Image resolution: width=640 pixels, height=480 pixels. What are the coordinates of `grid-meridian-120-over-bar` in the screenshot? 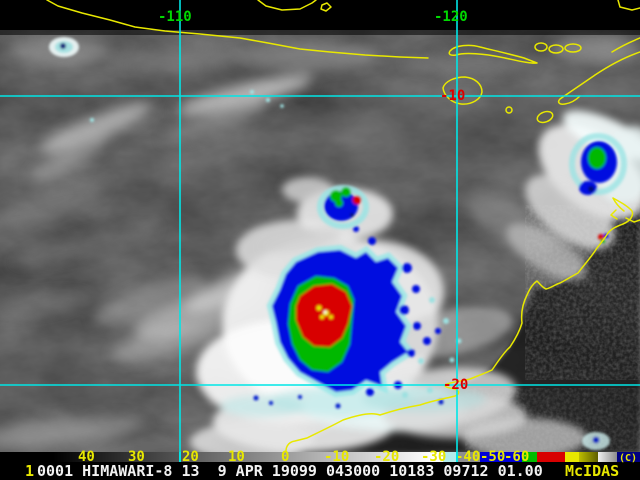 It's located at (457, 457).